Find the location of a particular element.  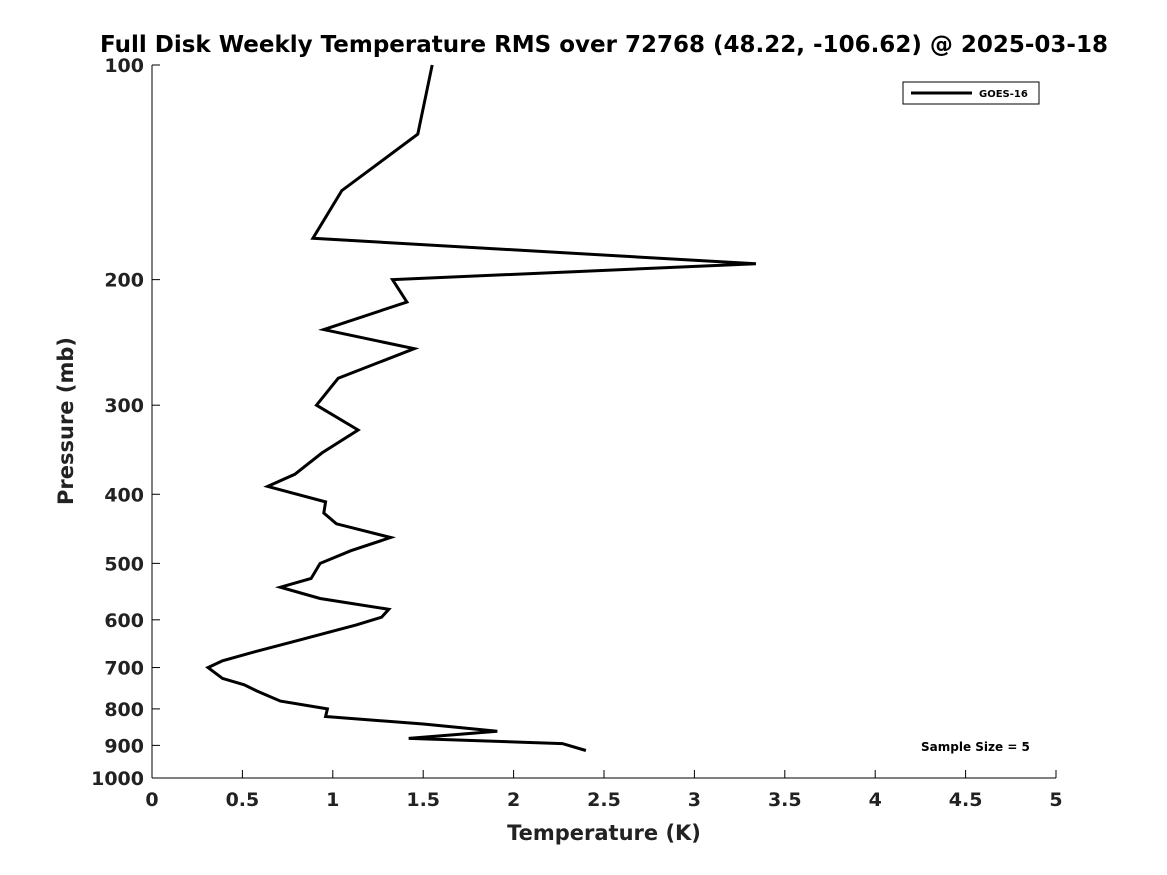

x-tick-label: 4 is located at coordinates (875, 800).